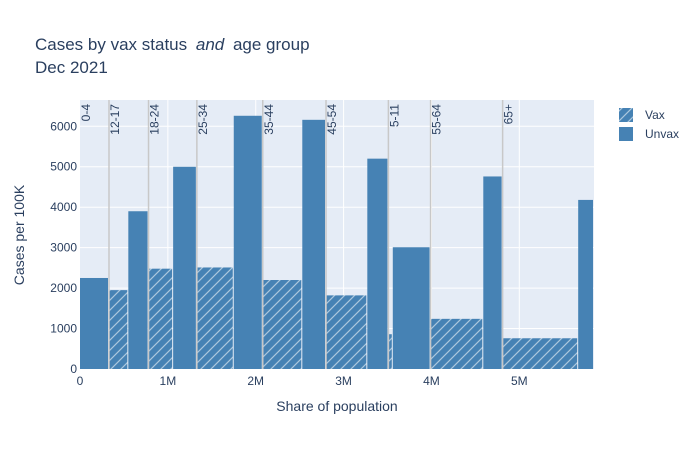 This screenshot has width=700, height=450. I want to click on y-tick-label-3: 3000, so click(63, 248).